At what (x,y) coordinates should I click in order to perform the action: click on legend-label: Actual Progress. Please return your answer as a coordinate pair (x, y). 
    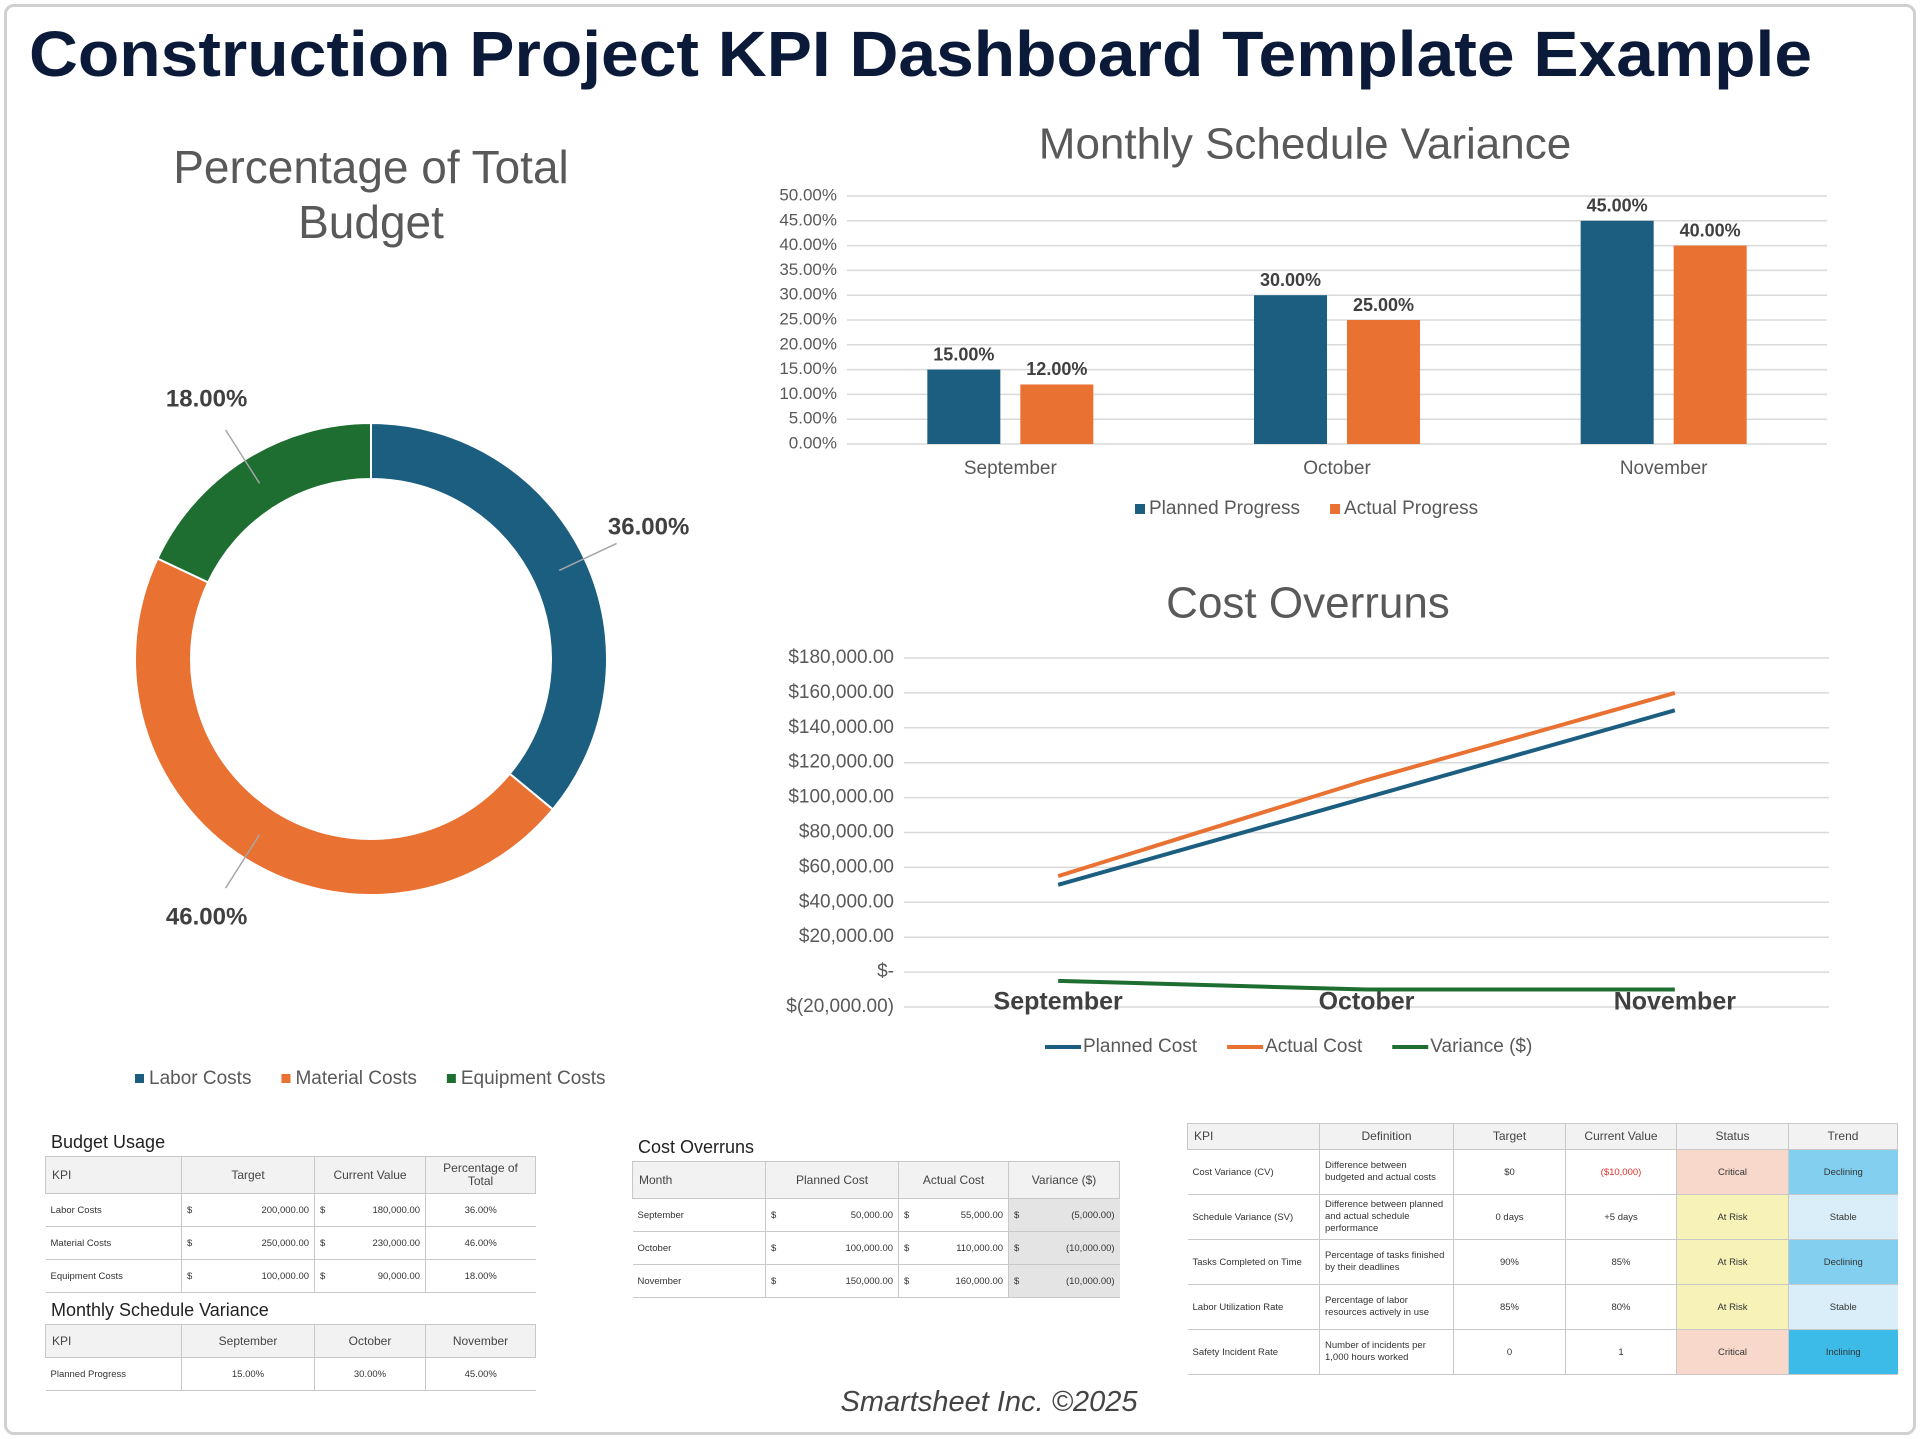
    Looking at the image, I should click on (1411, 508).